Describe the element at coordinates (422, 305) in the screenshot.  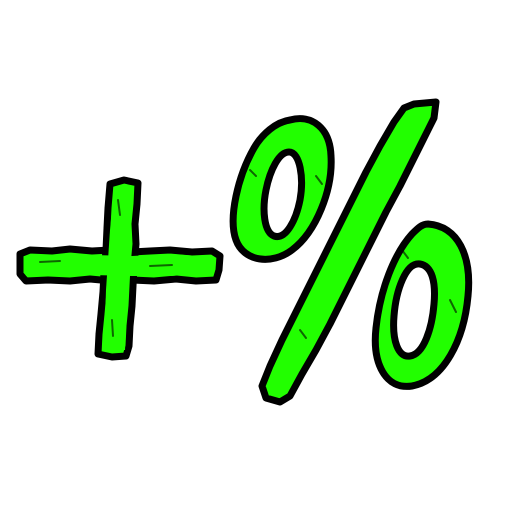
I see `percent-bottom-circle` at that location.